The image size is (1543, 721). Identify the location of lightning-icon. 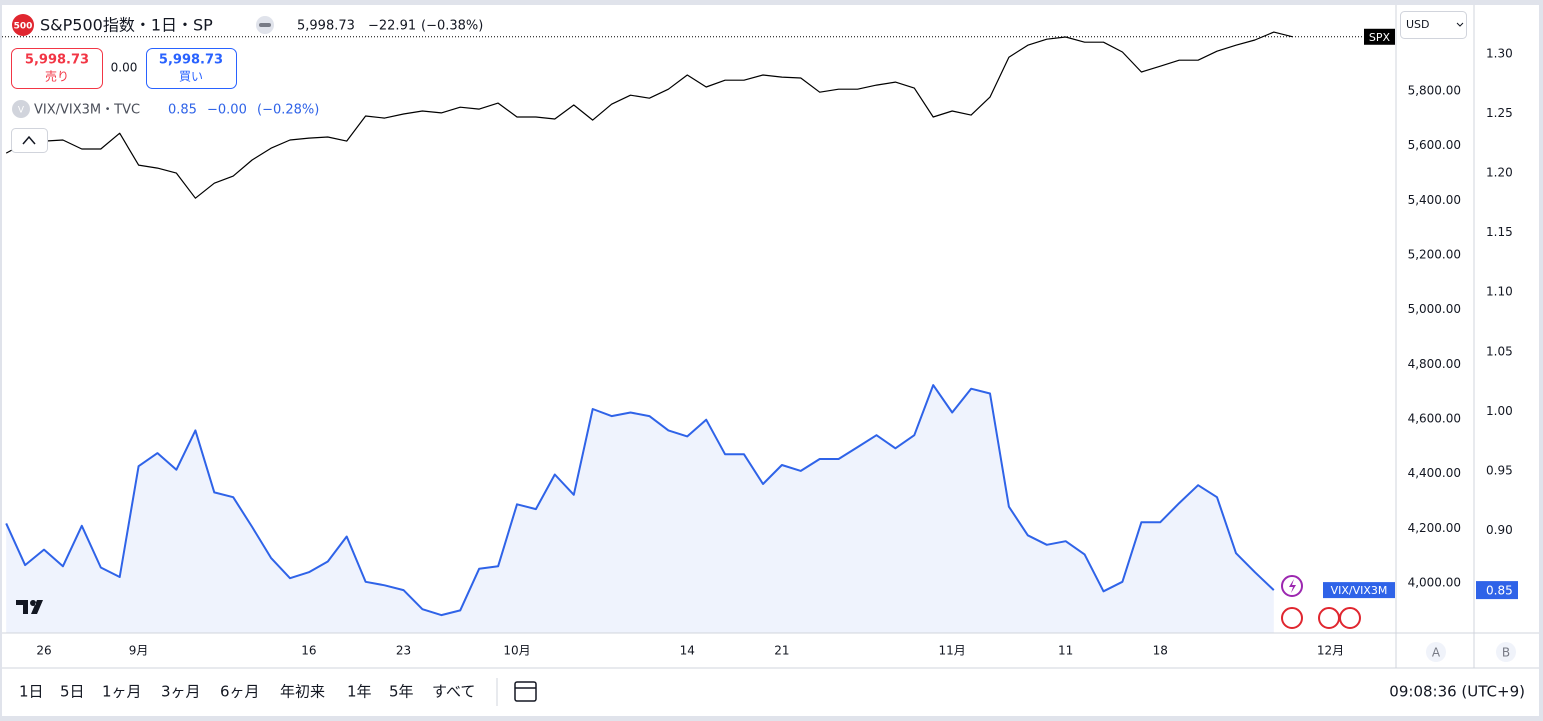
(1292, 586).